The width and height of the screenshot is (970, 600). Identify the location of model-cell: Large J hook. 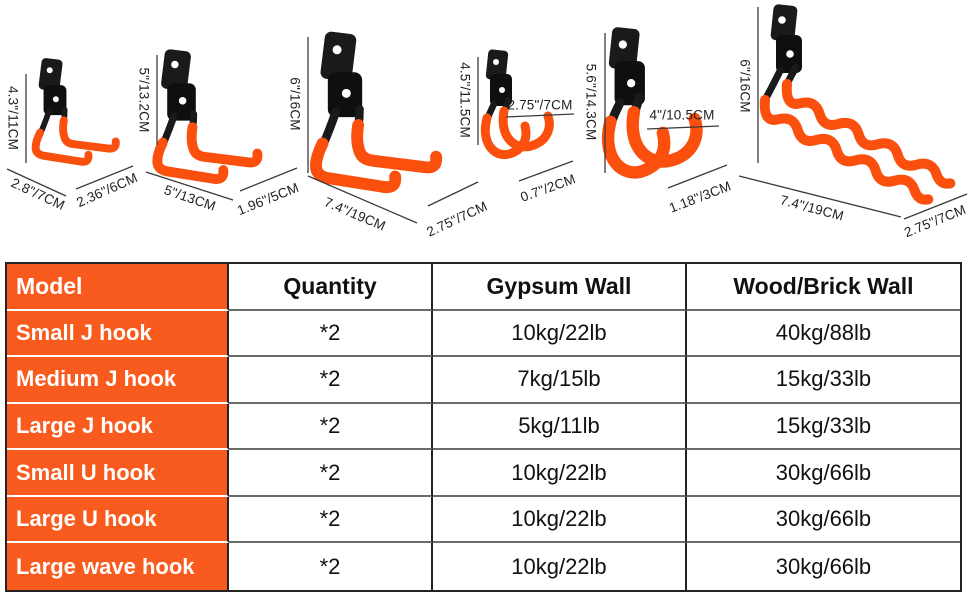
(118, 427).